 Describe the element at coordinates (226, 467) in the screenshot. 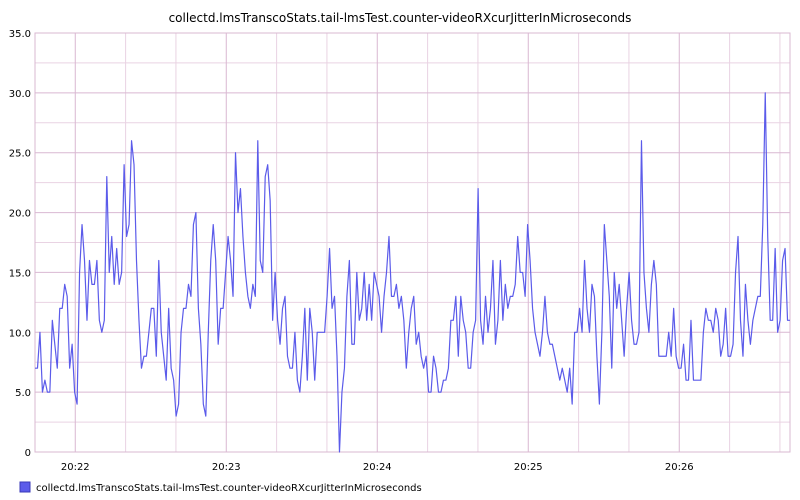

I see `x-tick-label: 20:23` at that location.